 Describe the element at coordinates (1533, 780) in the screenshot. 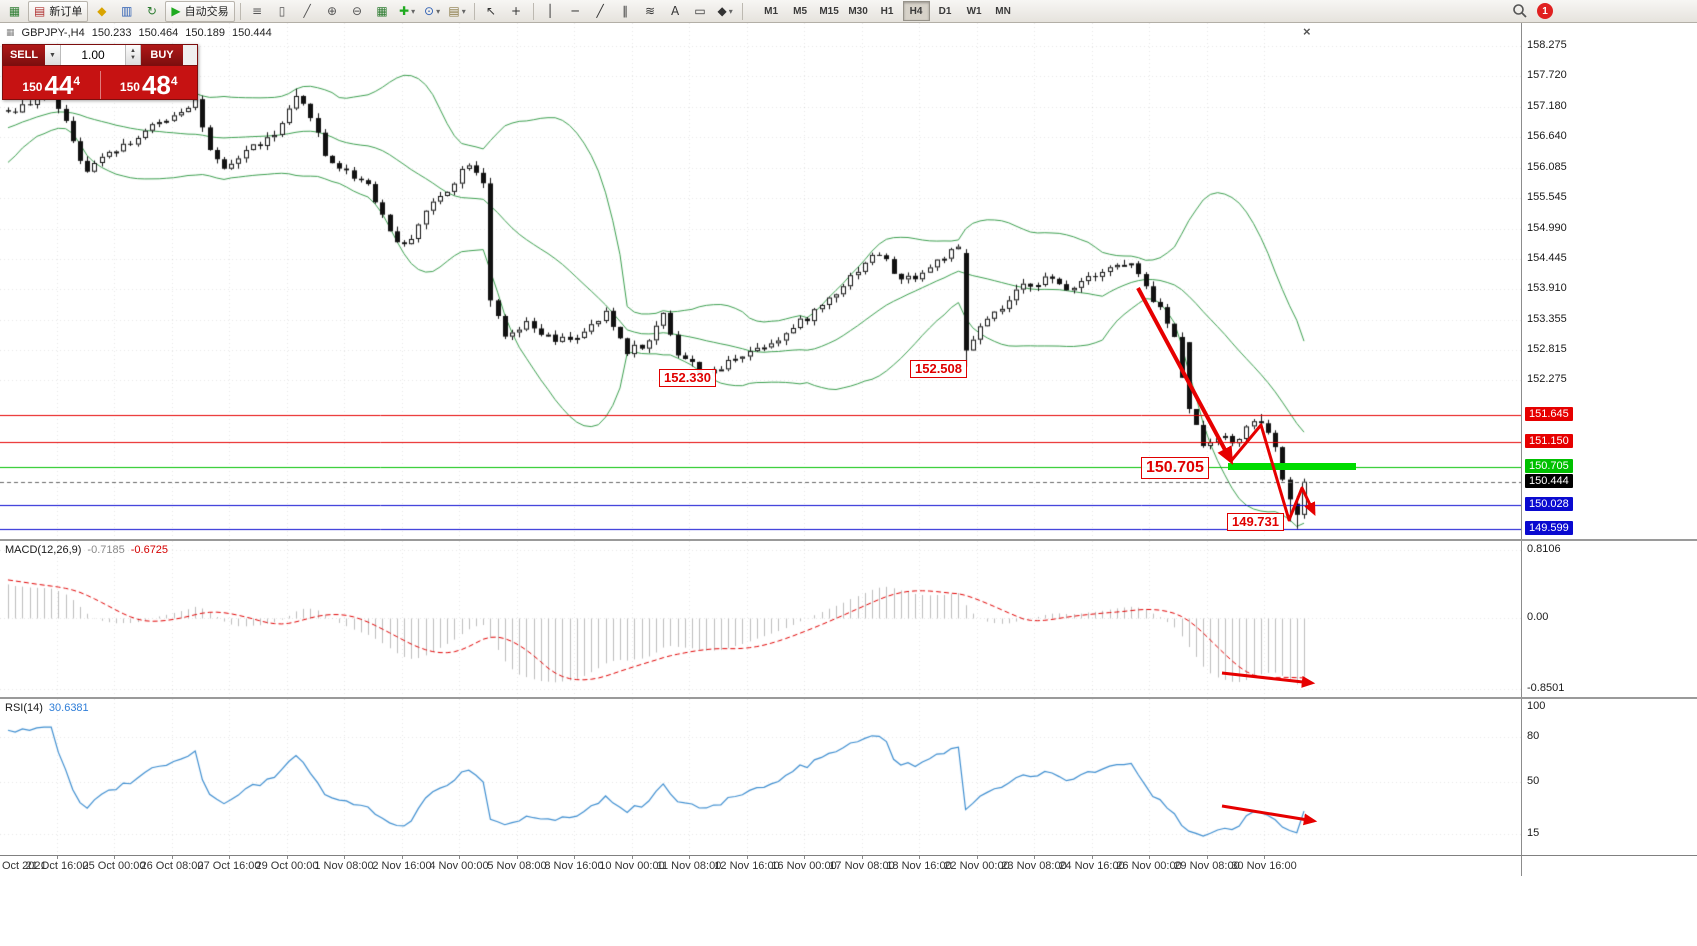

I see `rsi-axis-label: 50` at that location.